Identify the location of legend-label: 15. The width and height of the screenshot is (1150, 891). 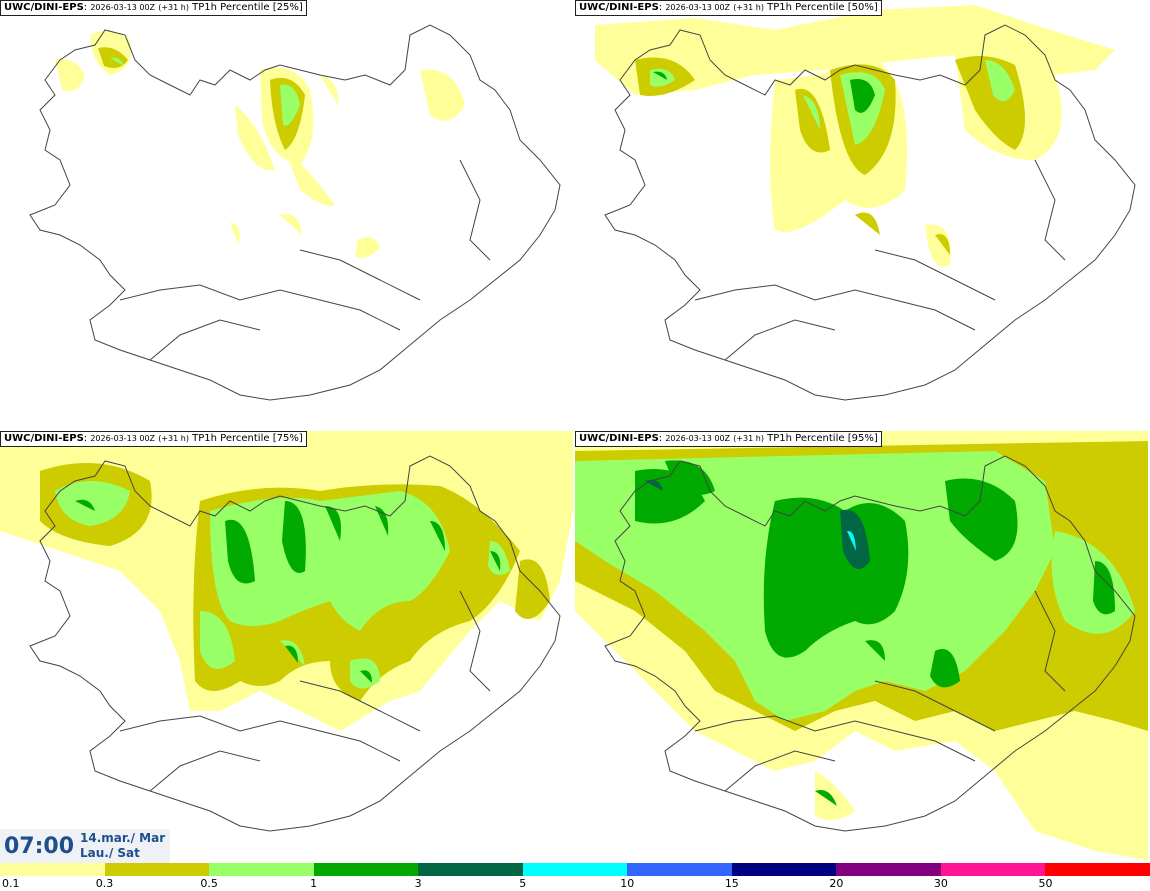
(731, 883).